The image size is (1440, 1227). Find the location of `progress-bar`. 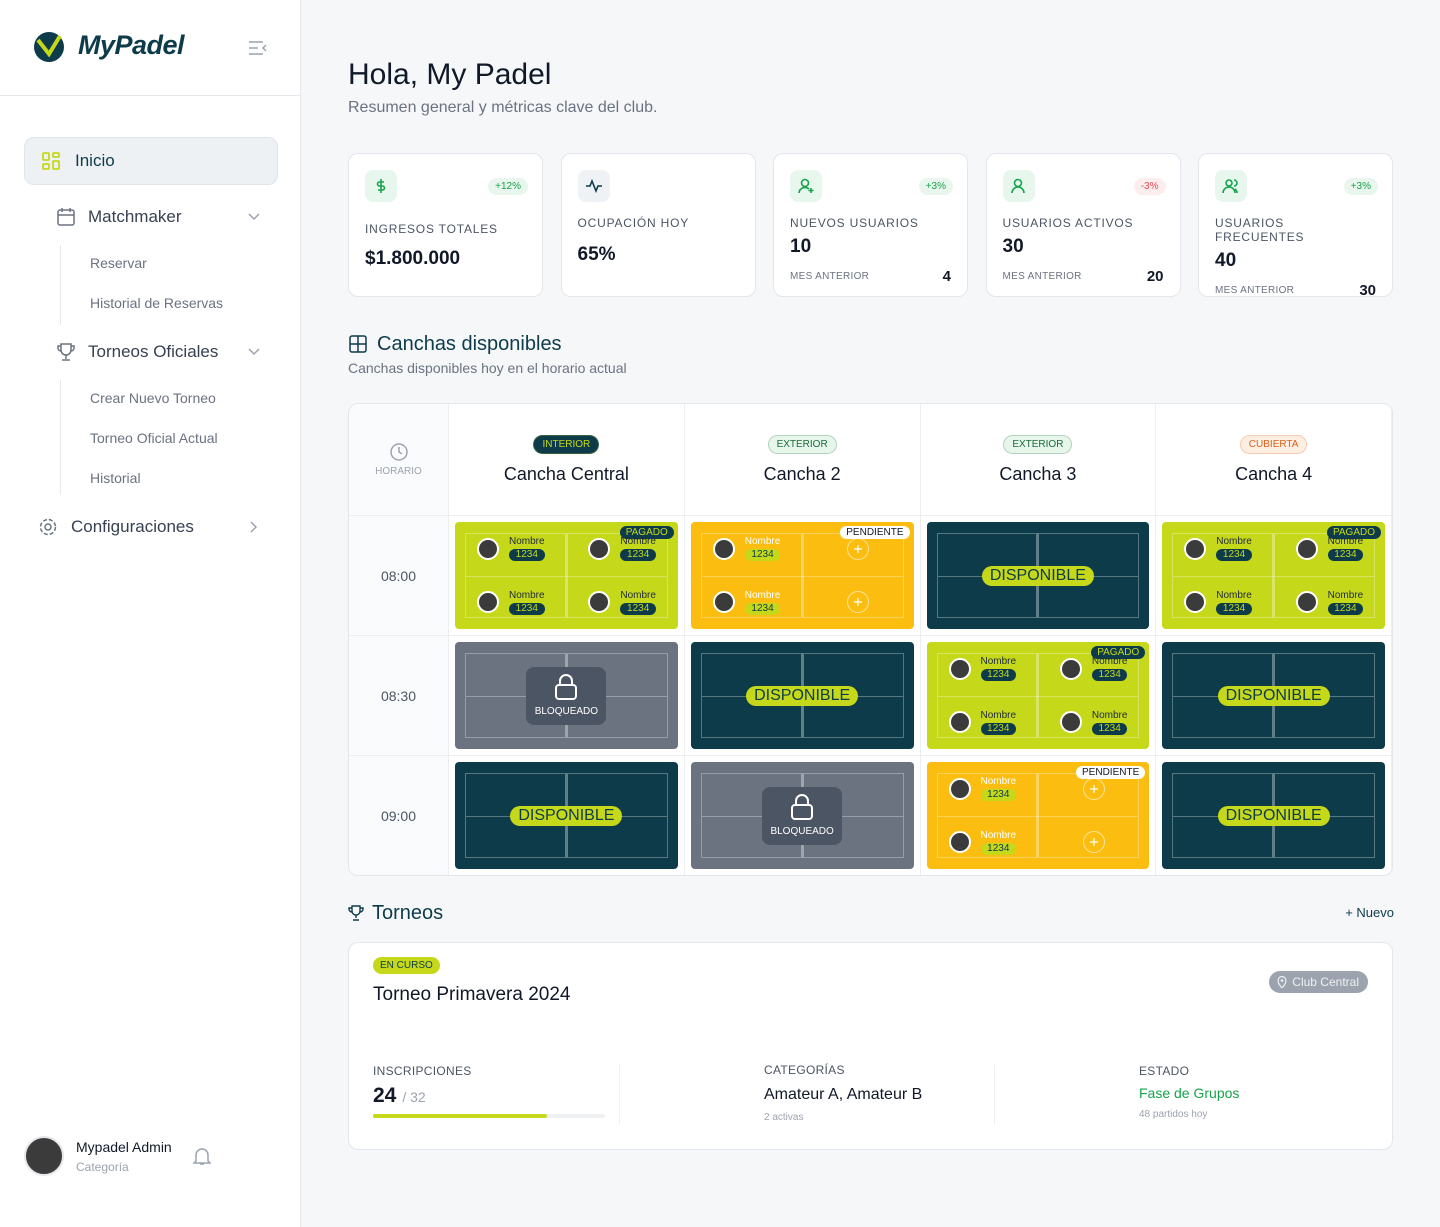

progress-bar is located at coordinates (460, 1116).